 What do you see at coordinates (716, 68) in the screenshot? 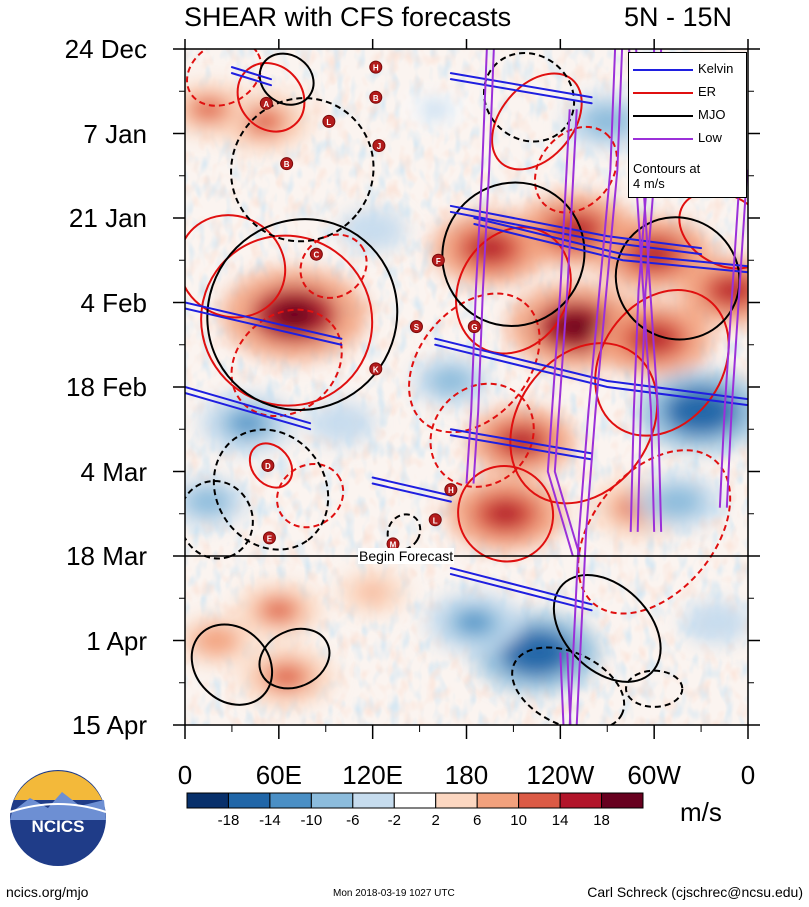
I see `legend-label: Kelvin` at bounding box center [716, 68].